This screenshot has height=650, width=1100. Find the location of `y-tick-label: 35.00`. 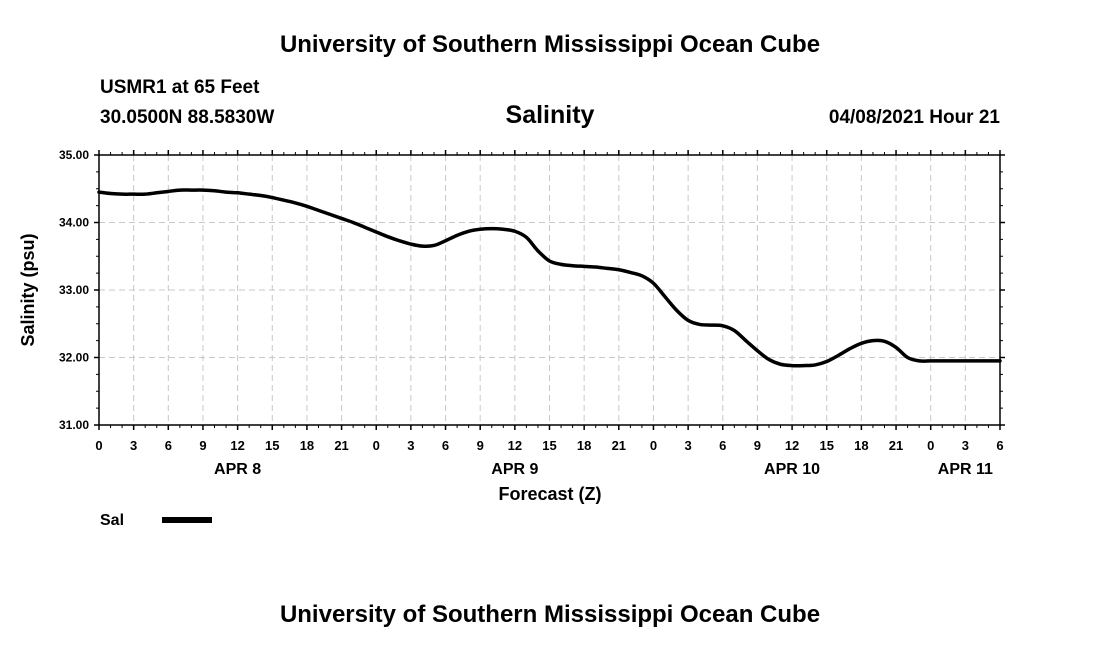

y-tick-label: 35.00 is located at coordinates (74, 155).